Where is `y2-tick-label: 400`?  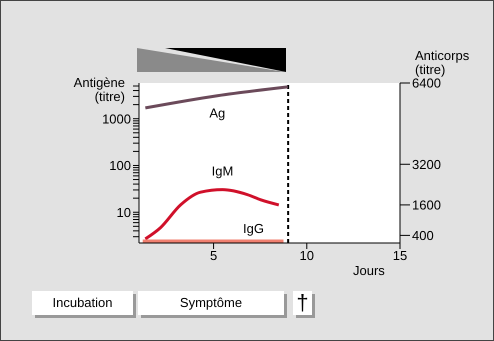
y2-tick-label: 400 is located at coordinates (423, 235).